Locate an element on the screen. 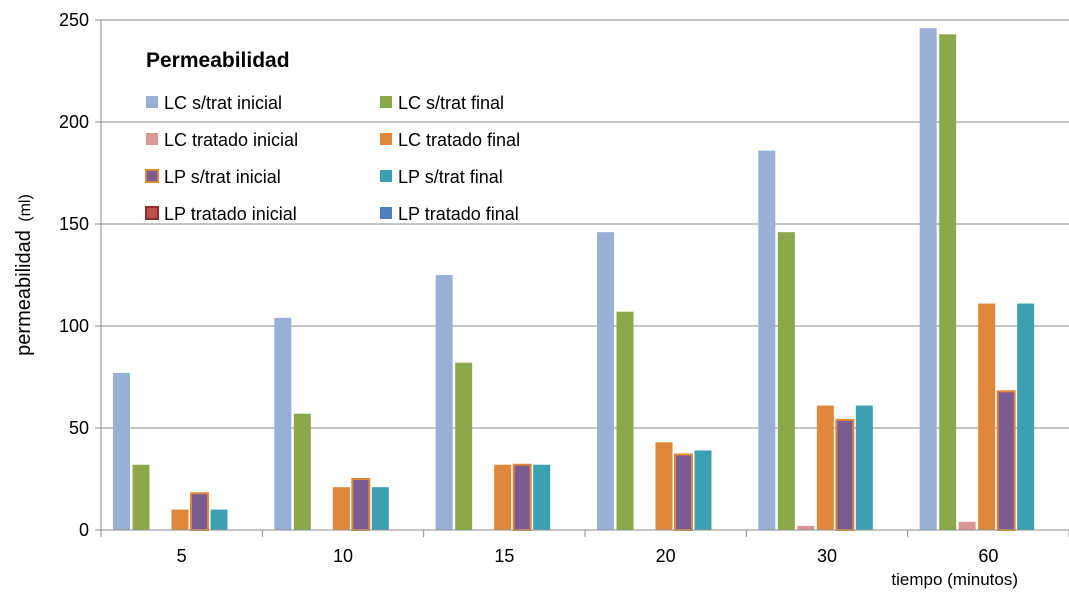 This screenshot has width=1069, height=601. x-tick-label: 5 is located at coordinates (182, 556).